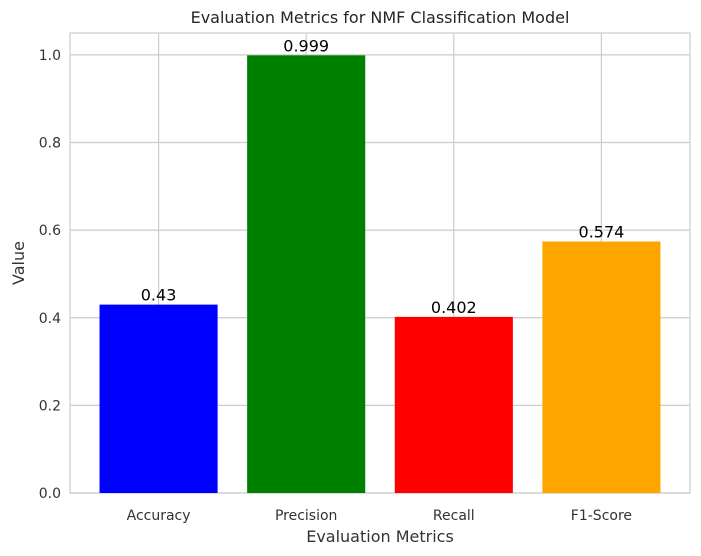 The width and height of the screenshot is (701, 556). What do you see at coordinates (453, 404) in the screenshot?
I see `bar-recall` at bounding box center [453, 404].